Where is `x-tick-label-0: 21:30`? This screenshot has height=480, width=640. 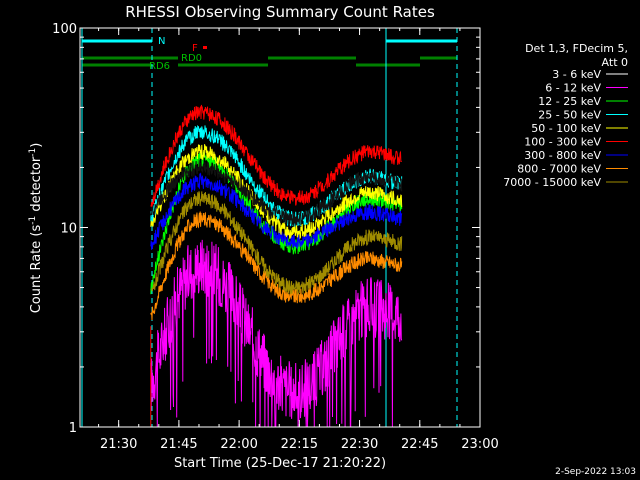 x-tick-label-0: 21:30 is located at coordinates (118, 444).